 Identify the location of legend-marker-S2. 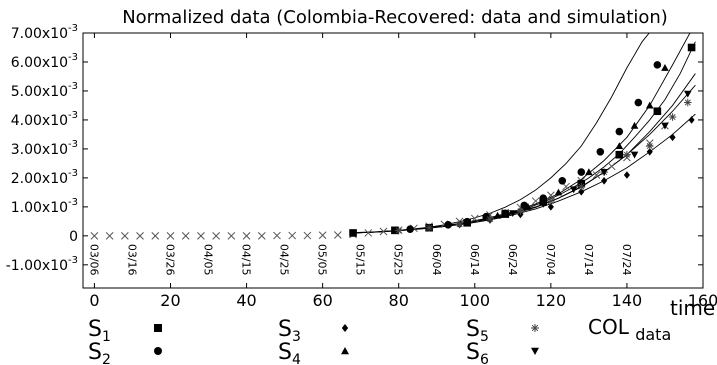
(158, 351).